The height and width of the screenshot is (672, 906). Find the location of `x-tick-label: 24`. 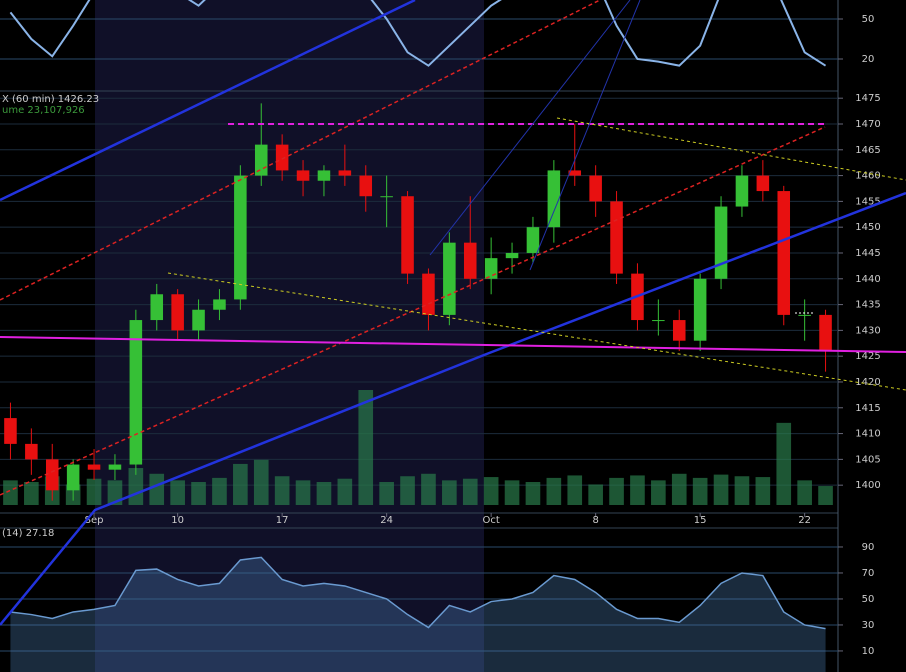

x-tick-label: 24 is located at coordinates (386, 520).